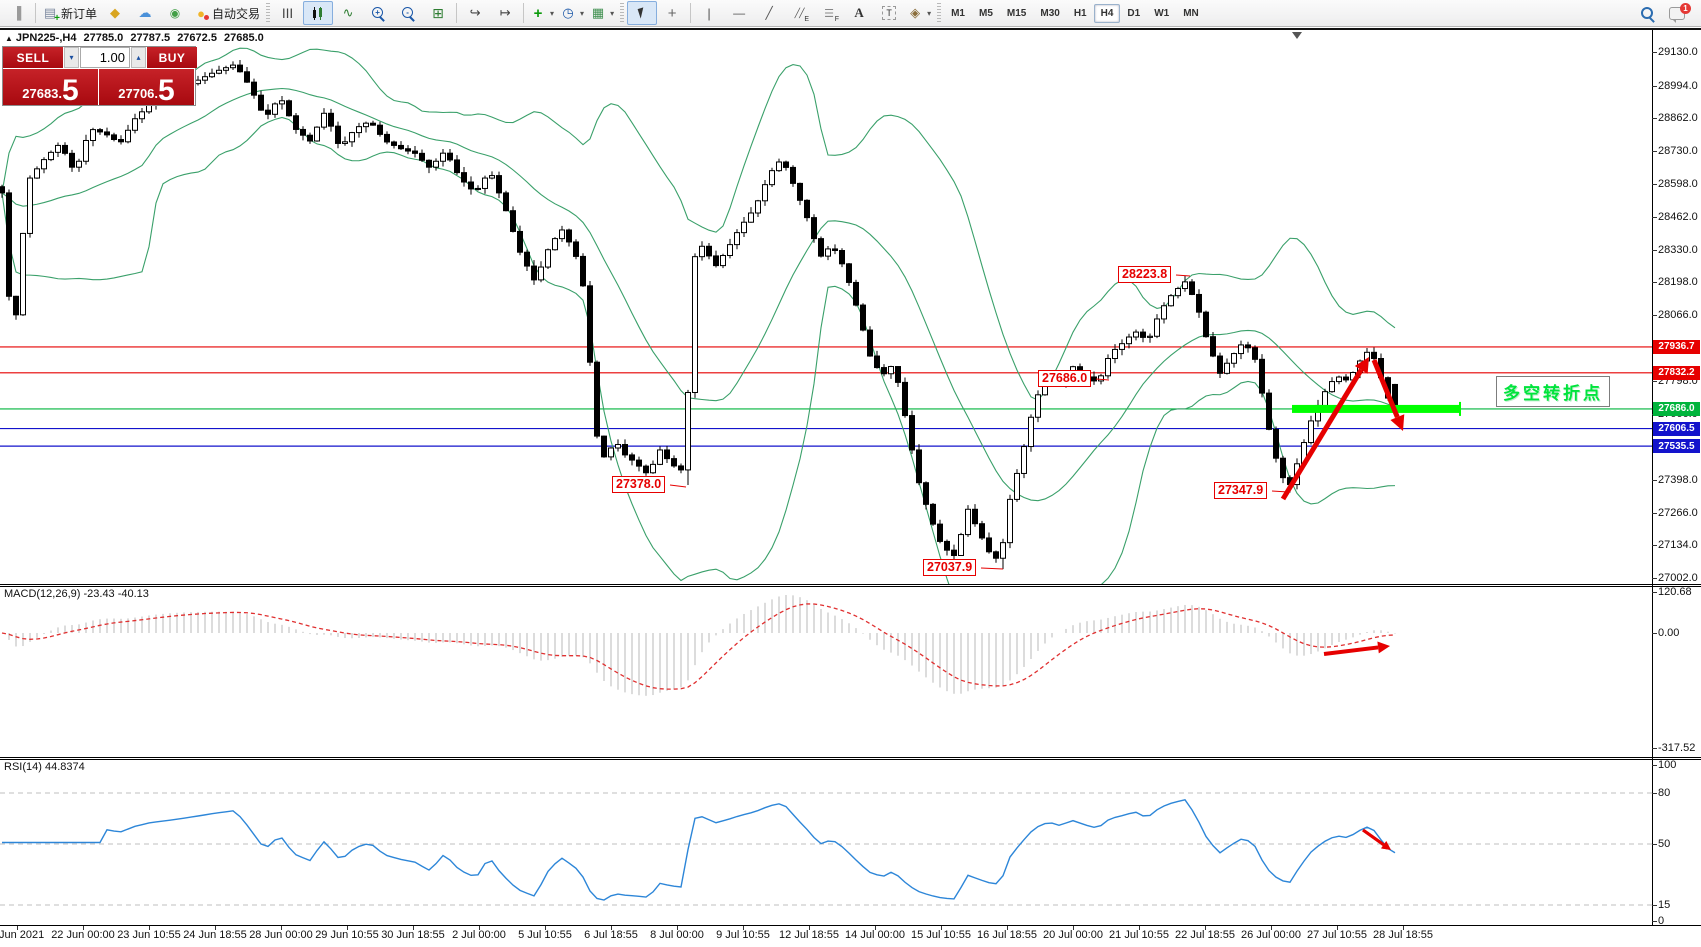 The height and width of the screenshot is (947, 1701). I want to click on crosshair-icon, so click(672, 13).